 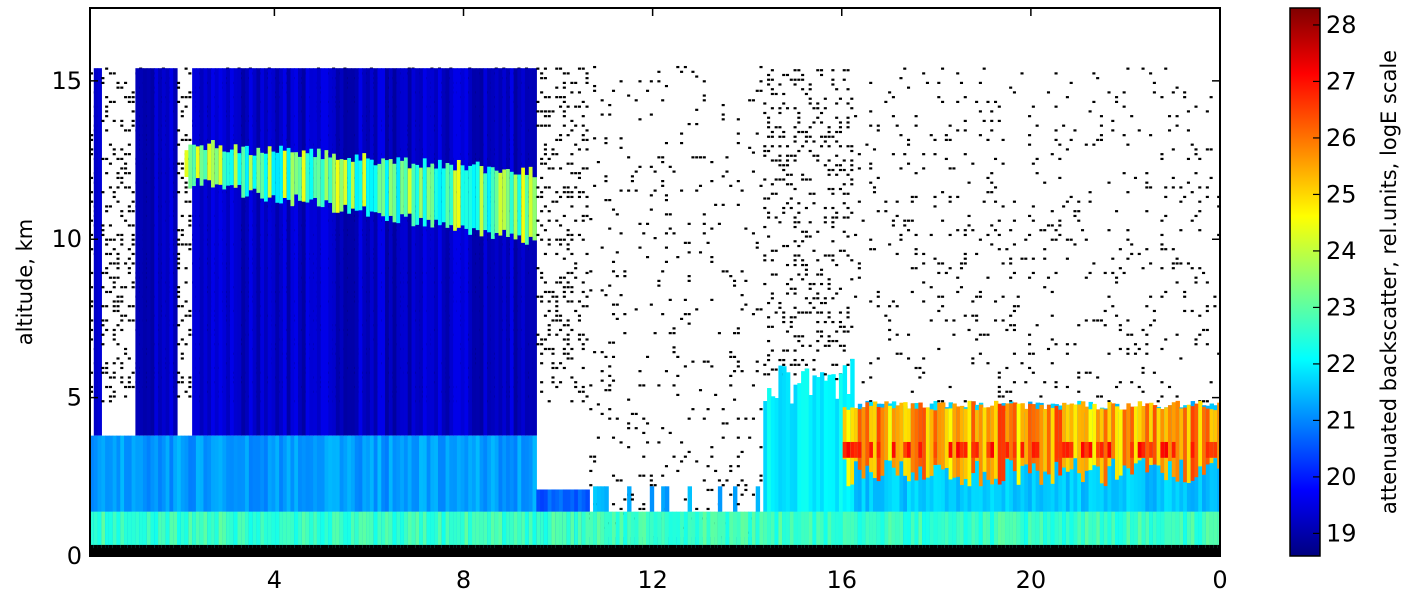 I want to click on colorbar-tick-label: 27, so click(x=1341, y=81).